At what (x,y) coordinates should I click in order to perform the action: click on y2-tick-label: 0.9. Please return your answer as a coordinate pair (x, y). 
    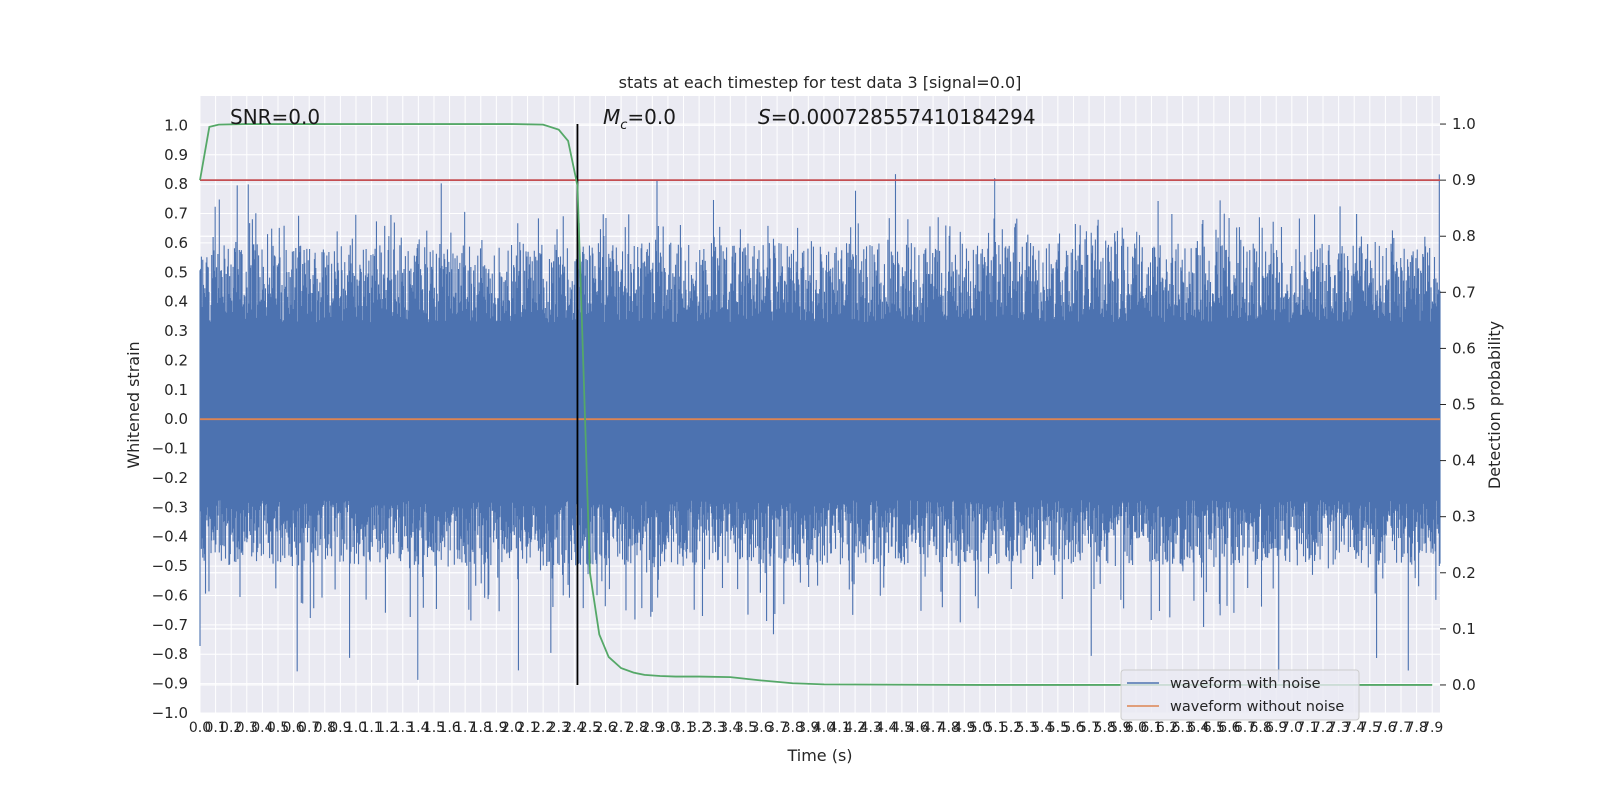
    Looking at the image, I should click on (1464, 180).